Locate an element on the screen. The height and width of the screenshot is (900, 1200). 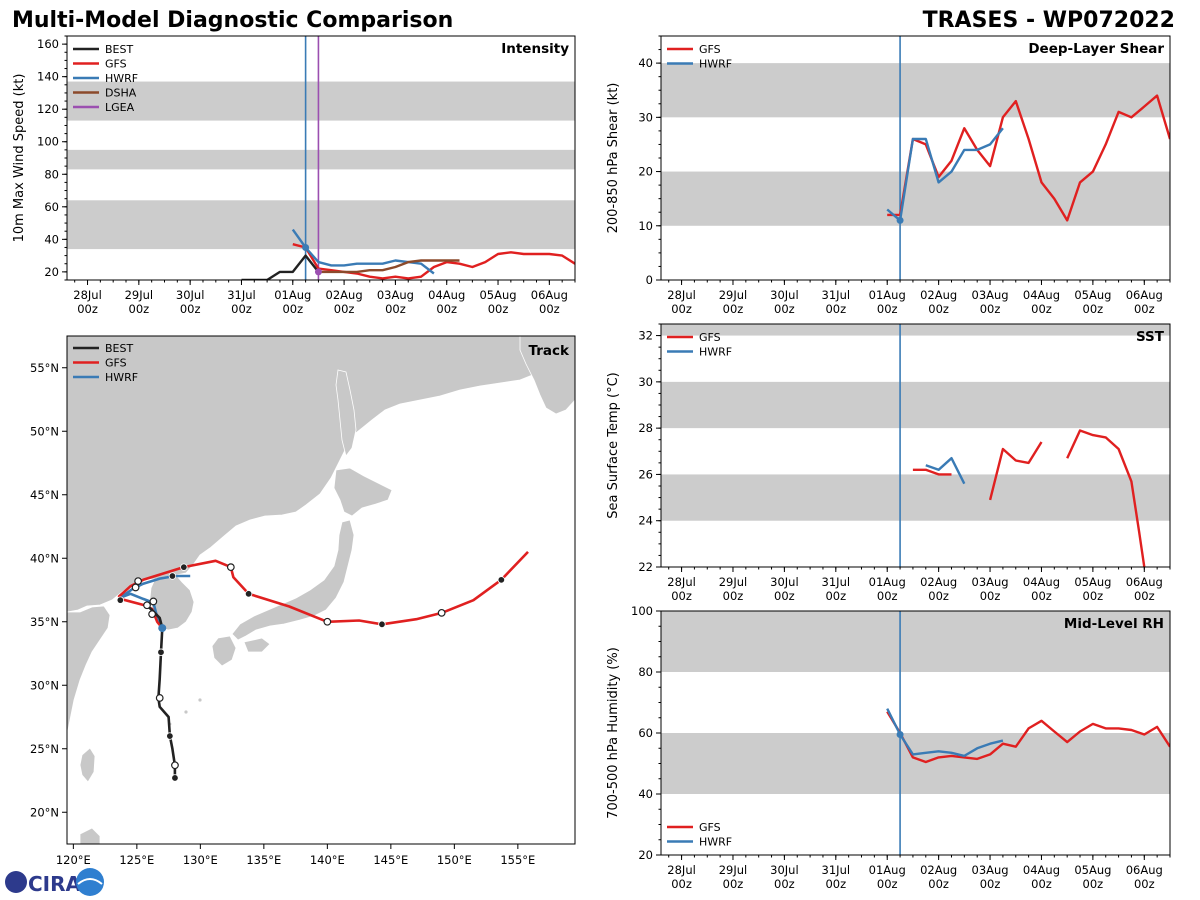
ryukyu-island is located at coordinates (186, 712).